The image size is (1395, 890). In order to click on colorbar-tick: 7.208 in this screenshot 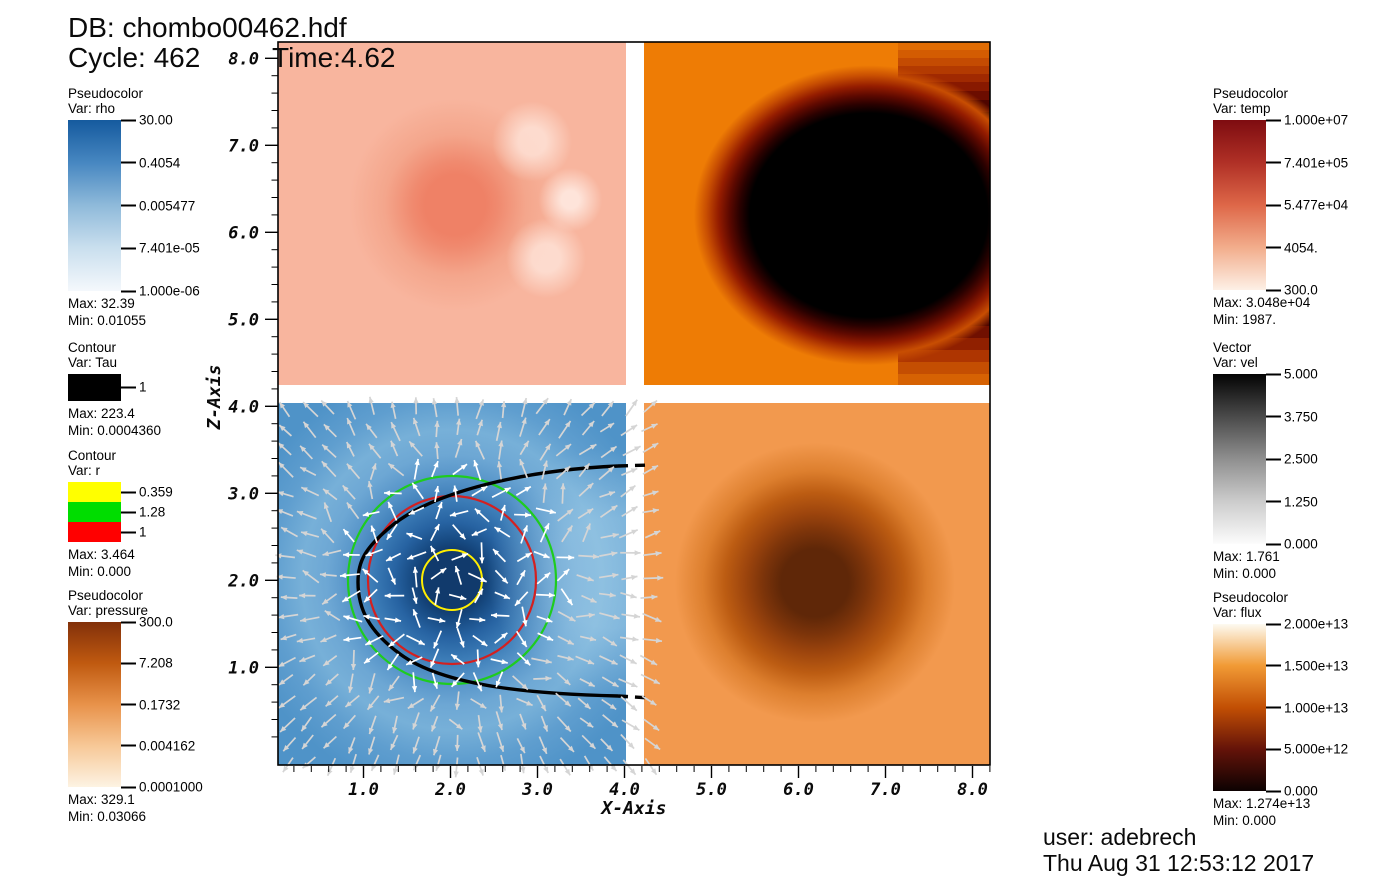, I will do `click(147, 663)`.